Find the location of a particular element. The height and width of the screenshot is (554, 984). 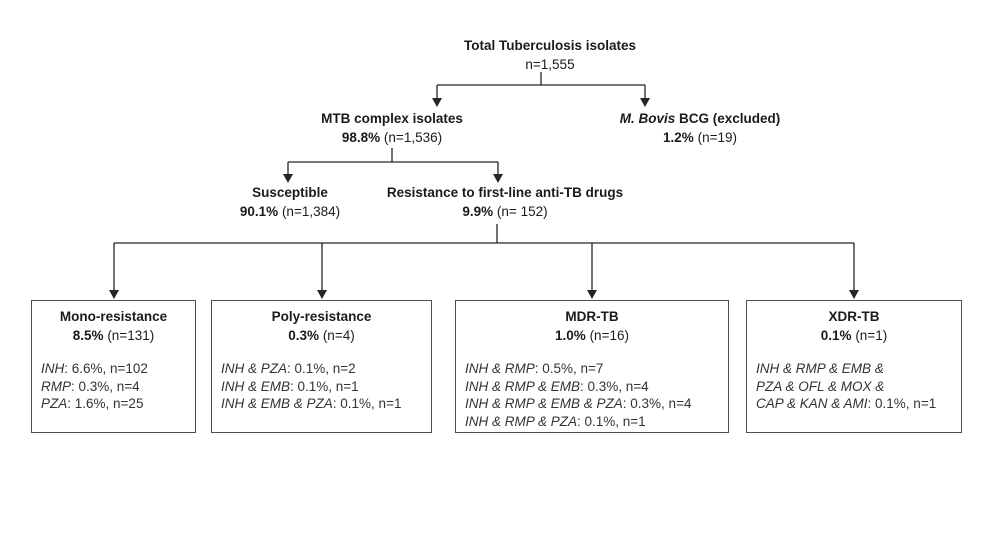

resistance-detail-line: INH & RMP & EMB & PZA: 0.3%, n=4 is located at coordinates (596, 404).